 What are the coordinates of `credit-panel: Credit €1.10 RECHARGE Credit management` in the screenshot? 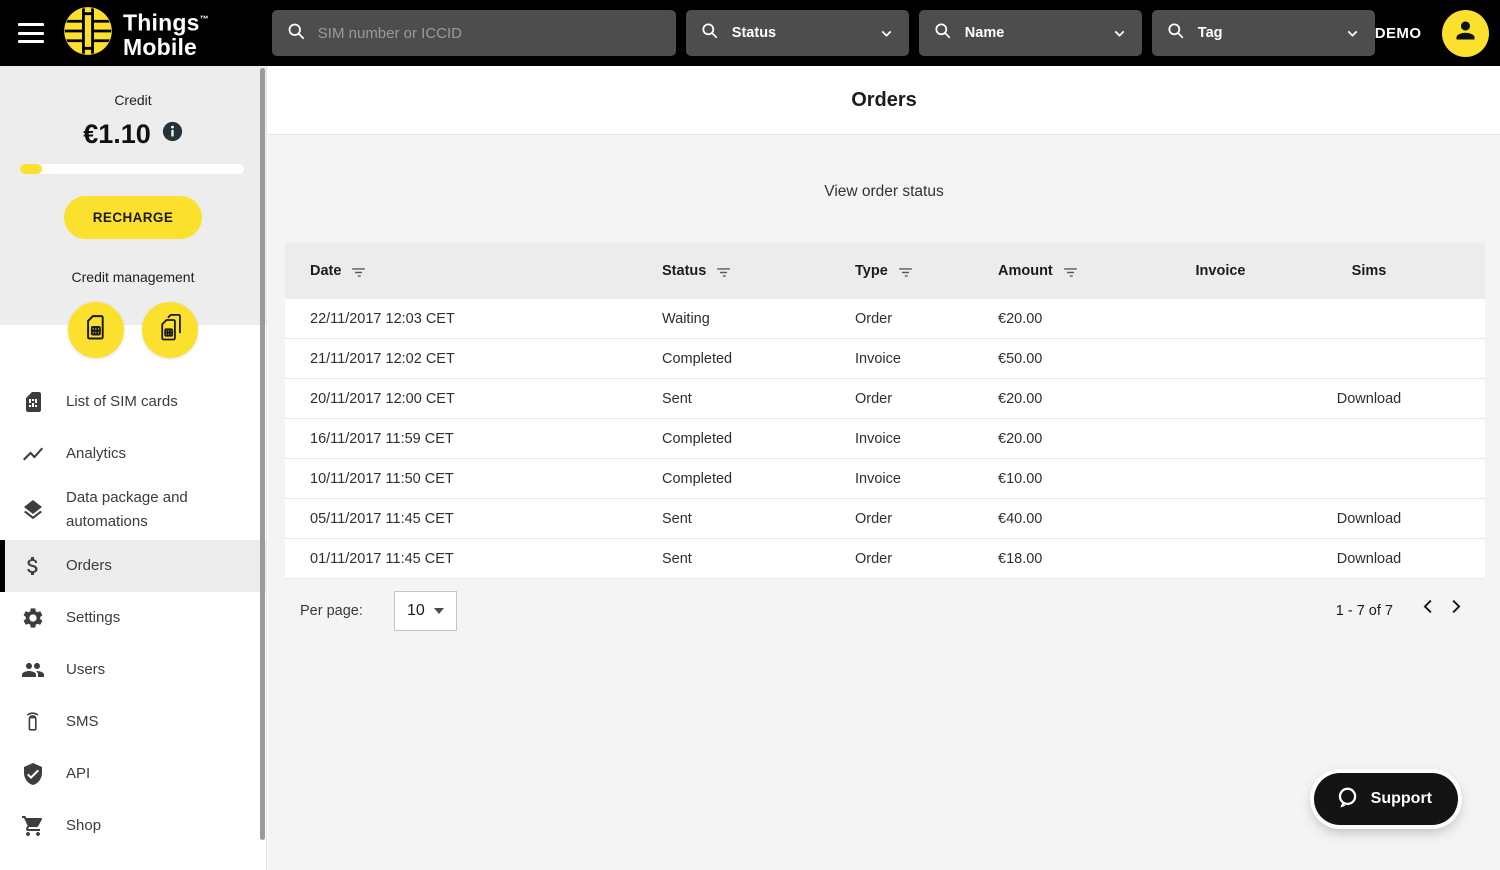 It's located at (133, 195).